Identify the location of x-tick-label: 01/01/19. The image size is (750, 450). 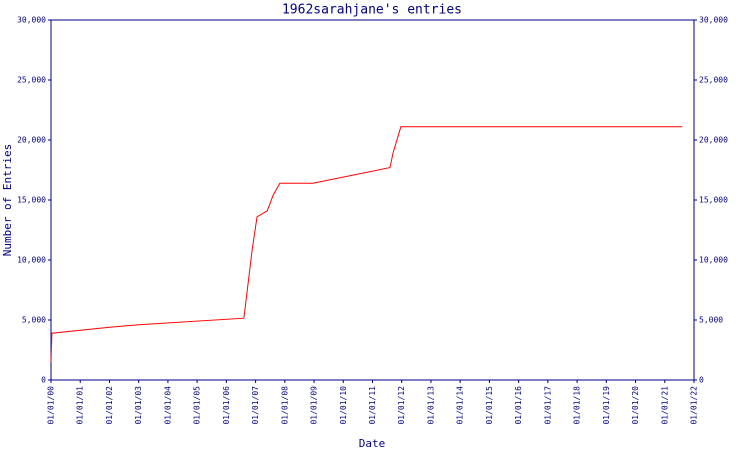
(606, 405).